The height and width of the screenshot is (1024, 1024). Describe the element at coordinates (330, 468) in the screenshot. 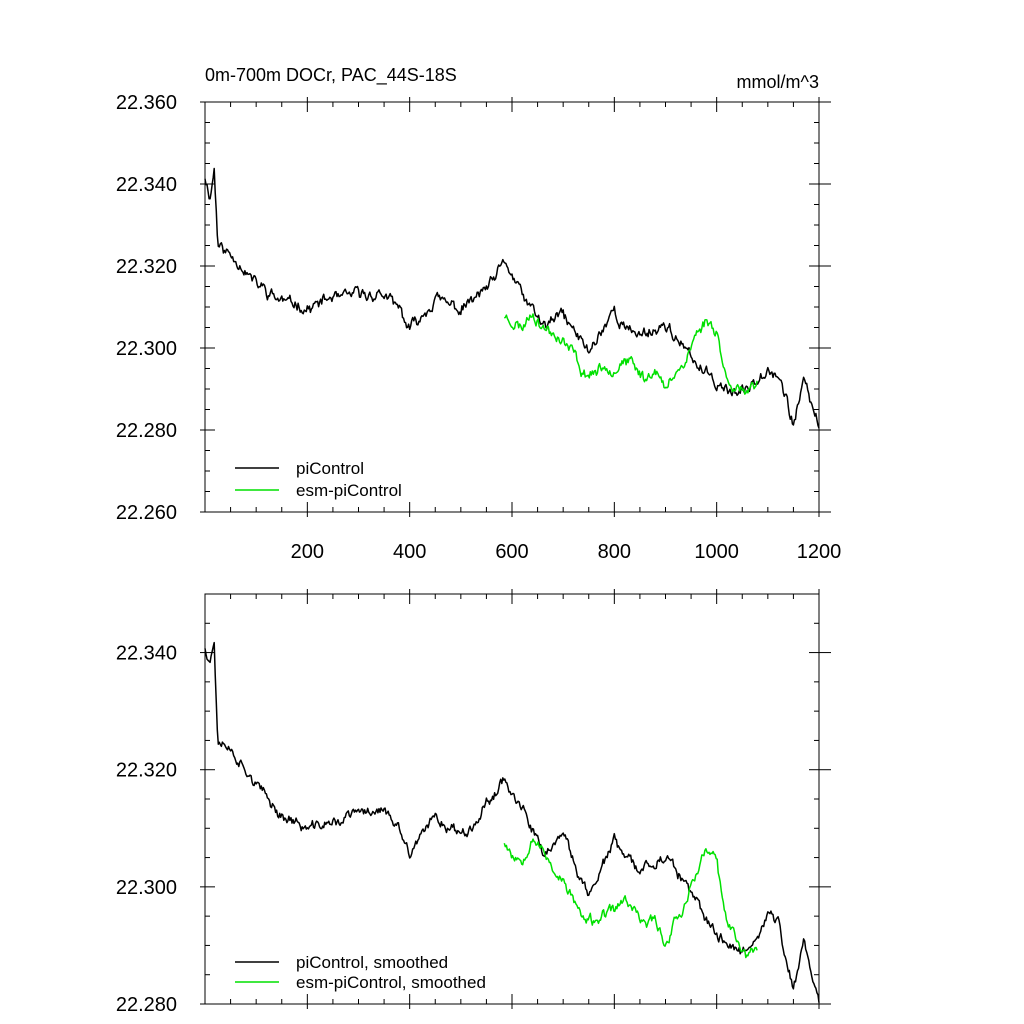

I see `legend-label-picontrol: piControl` at that location.